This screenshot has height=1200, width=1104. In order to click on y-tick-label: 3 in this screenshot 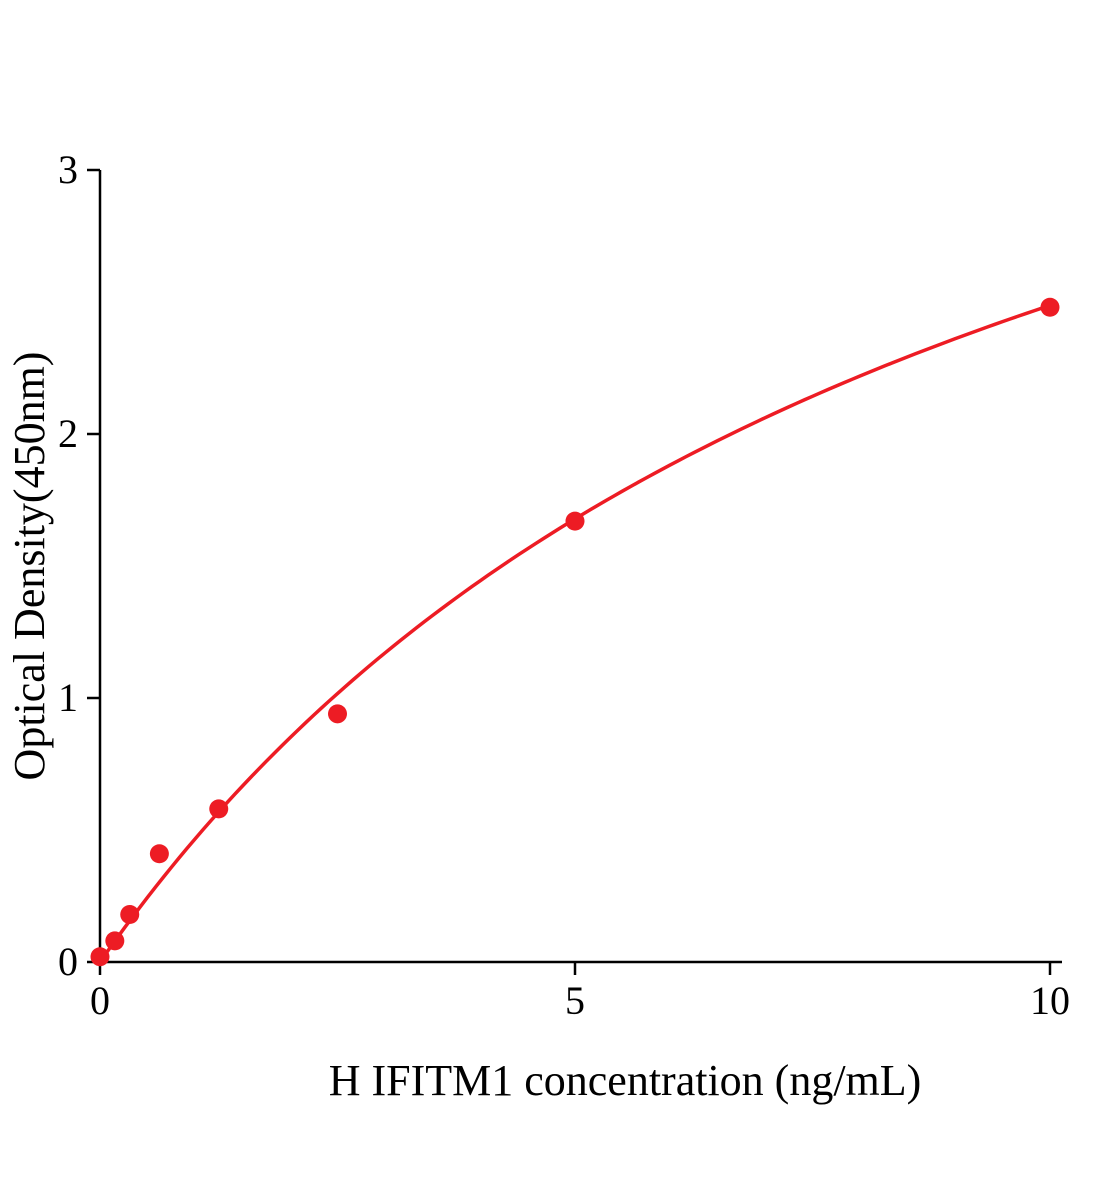, I will do `click(68, 169)`.